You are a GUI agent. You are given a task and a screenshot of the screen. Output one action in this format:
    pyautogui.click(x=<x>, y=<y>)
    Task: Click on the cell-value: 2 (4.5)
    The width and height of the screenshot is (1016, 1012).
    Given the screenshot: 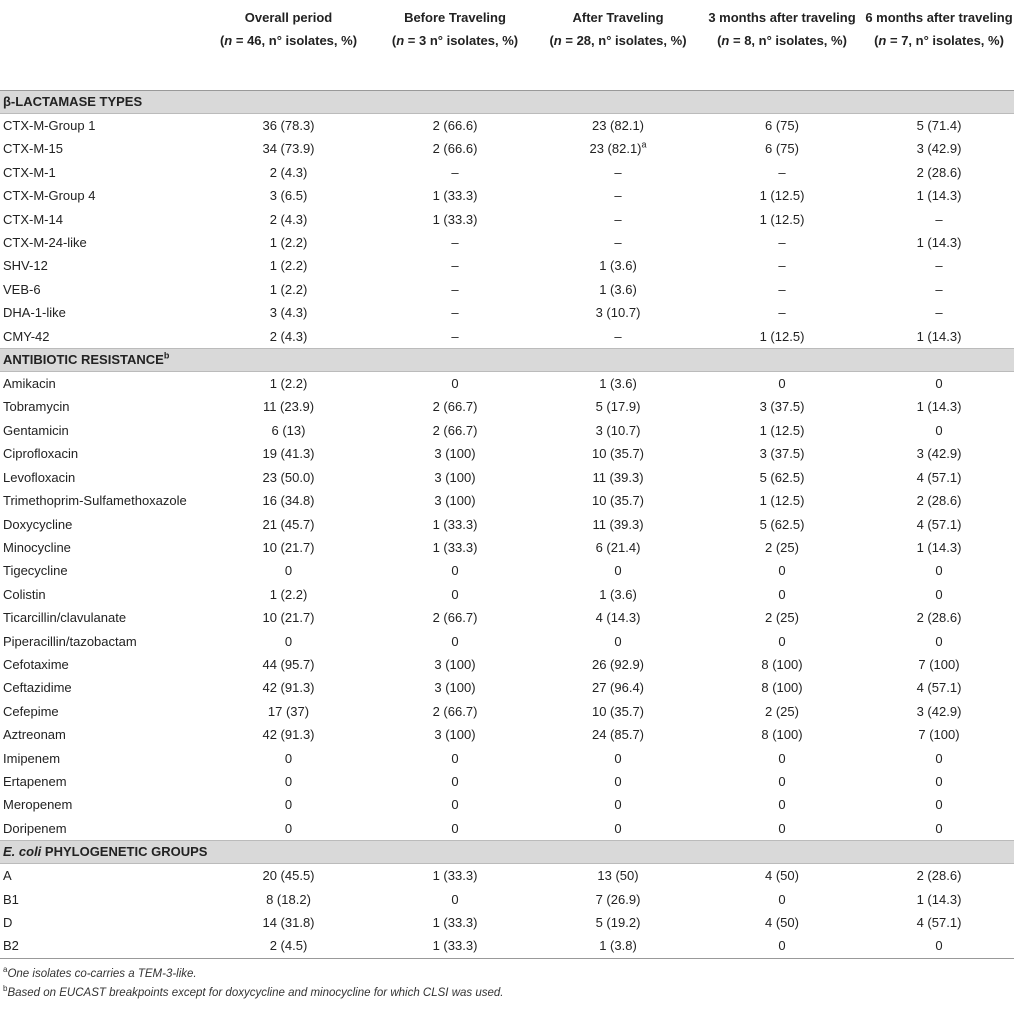 What is the action you would take?
    pyautogui.click(x=288, y=946)
    